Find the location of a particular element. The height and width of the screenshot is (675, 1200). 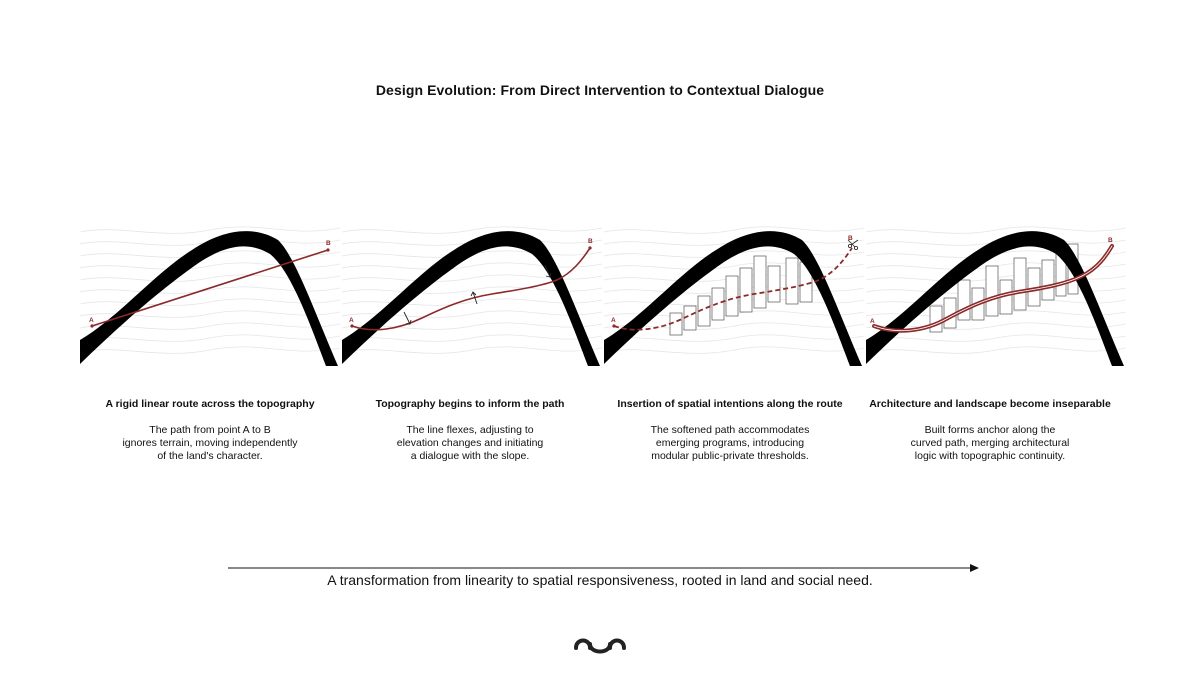

integrated-route-core is located at coordinates (993, 288).